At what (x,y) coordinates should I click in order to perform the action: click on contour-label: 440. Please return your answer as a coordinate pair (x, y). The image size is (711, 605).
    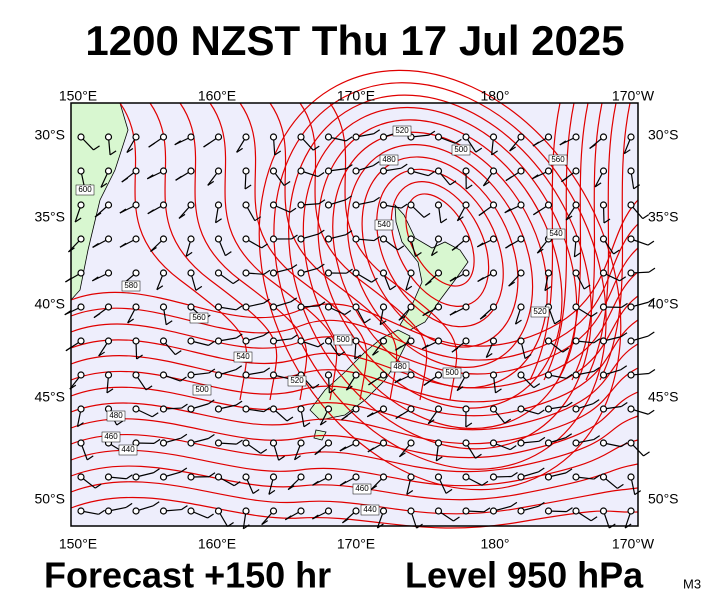
    Looking at the image, I should click on (128, 449).